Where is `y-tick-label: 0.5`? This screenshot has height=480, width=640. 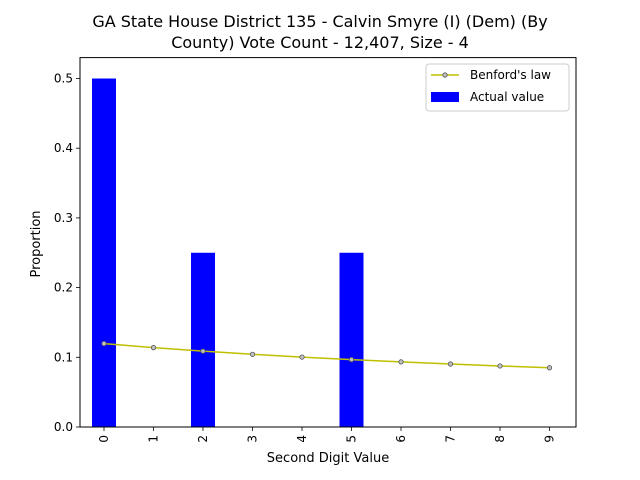
y-tick-label: 0.5 is located at coordinates (63, 79).